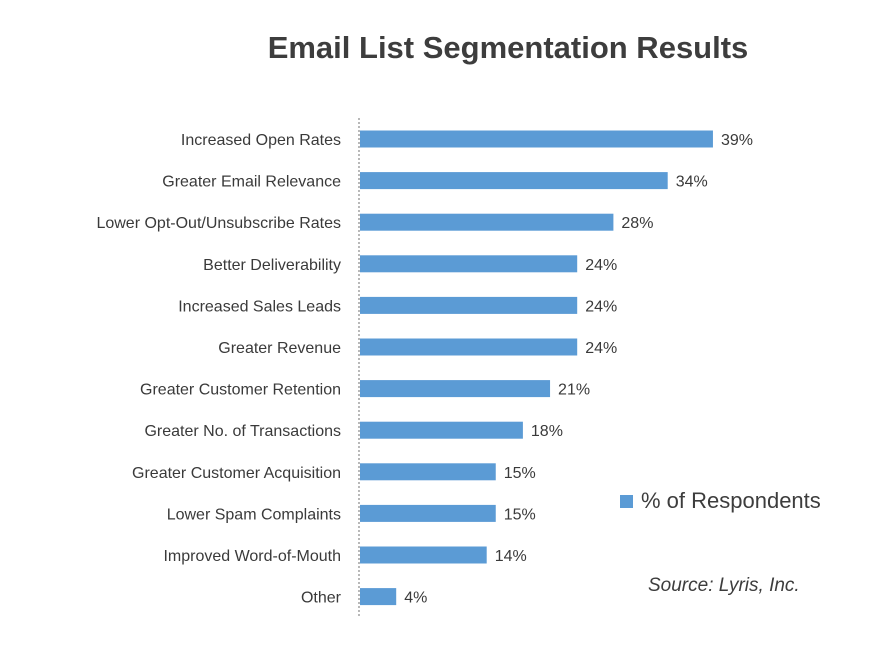 The width and height of the screenshot is (891, 650). Describe the element at coordinates (321, 598) in the screenshot. I see `category-label: Other` at that location.